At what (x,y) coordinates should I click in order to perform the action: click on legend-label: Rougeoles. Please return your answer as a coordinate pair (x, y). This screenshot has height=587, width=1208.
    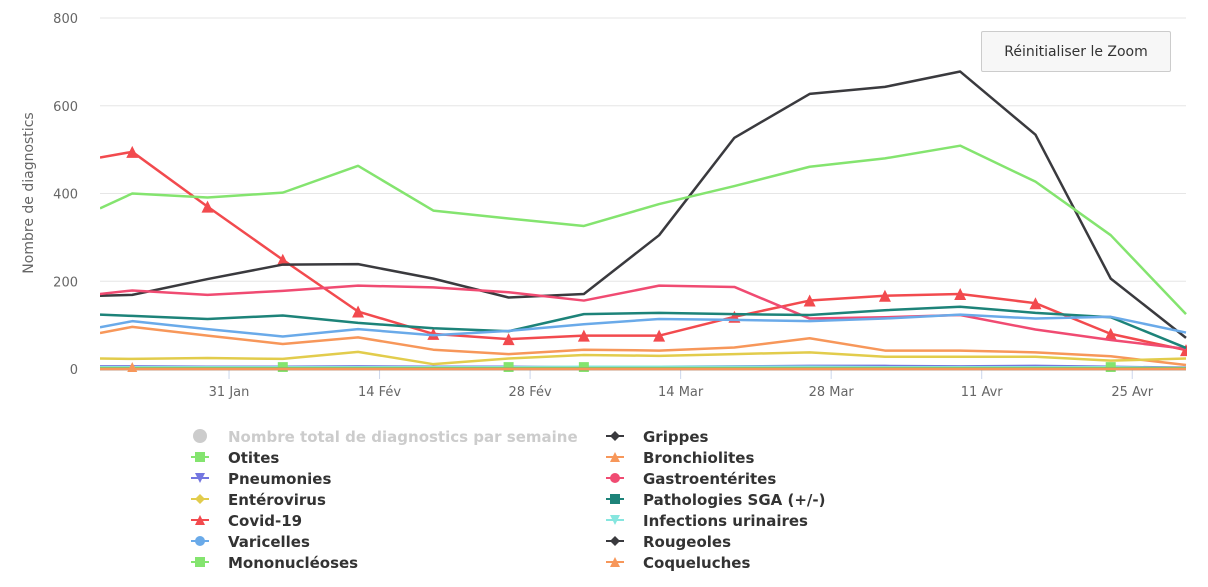
    Looking at the image, I should click on (687, 542).